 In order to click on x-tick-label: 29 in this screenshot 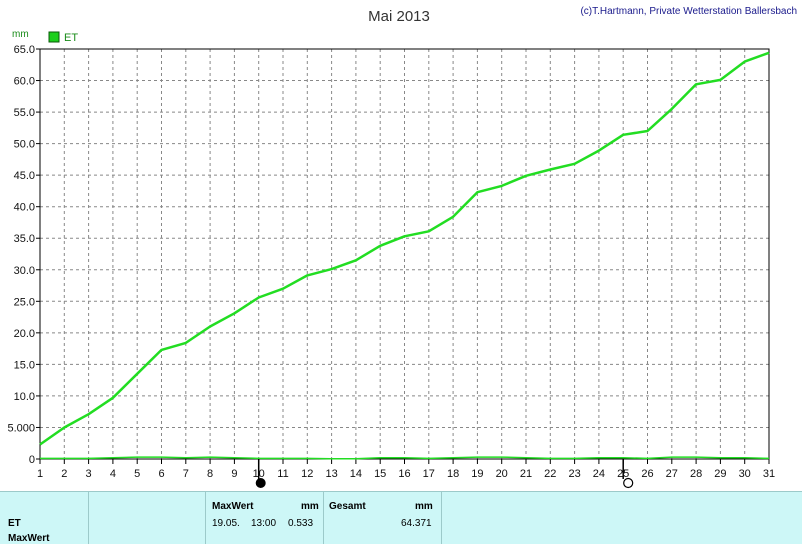, I will do `click(720, 474)`.